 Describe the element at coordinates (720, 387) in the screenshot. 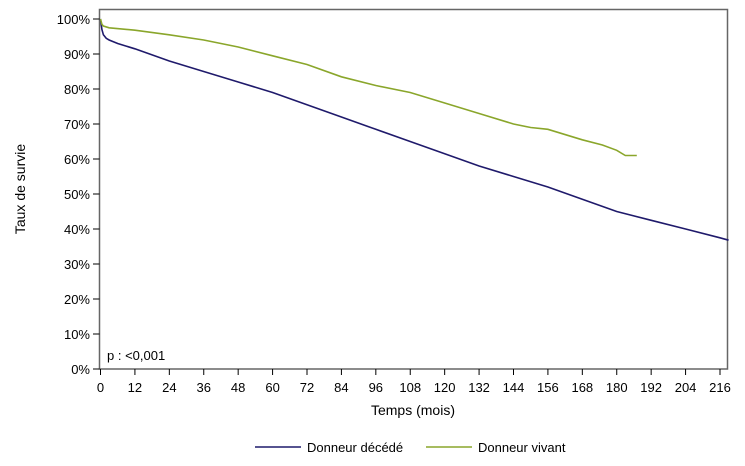

I see `x-tick-label: 216` at that location.